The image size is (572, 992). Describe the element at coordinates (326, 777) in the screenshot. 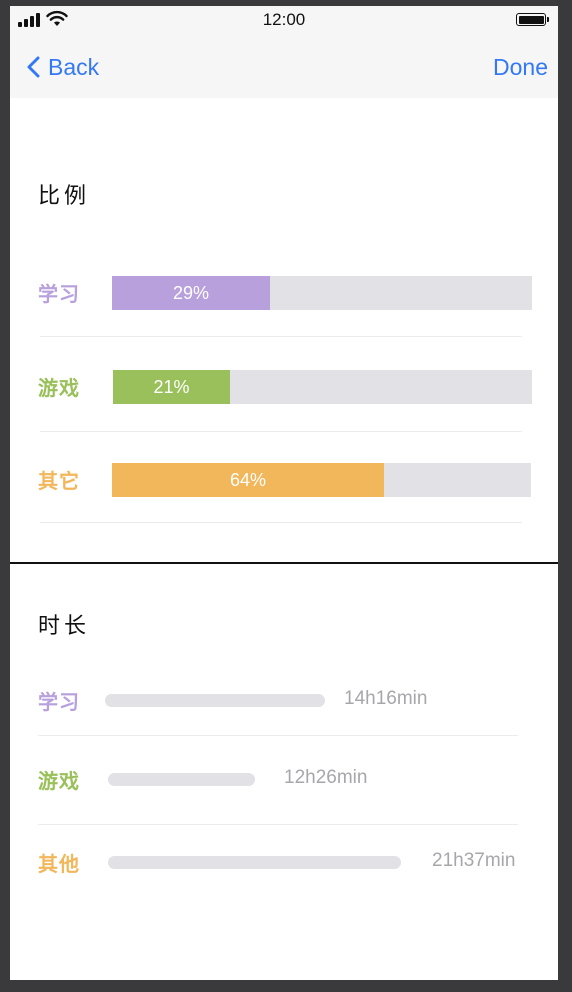

I see `duration-value: 12h26min` at that location.